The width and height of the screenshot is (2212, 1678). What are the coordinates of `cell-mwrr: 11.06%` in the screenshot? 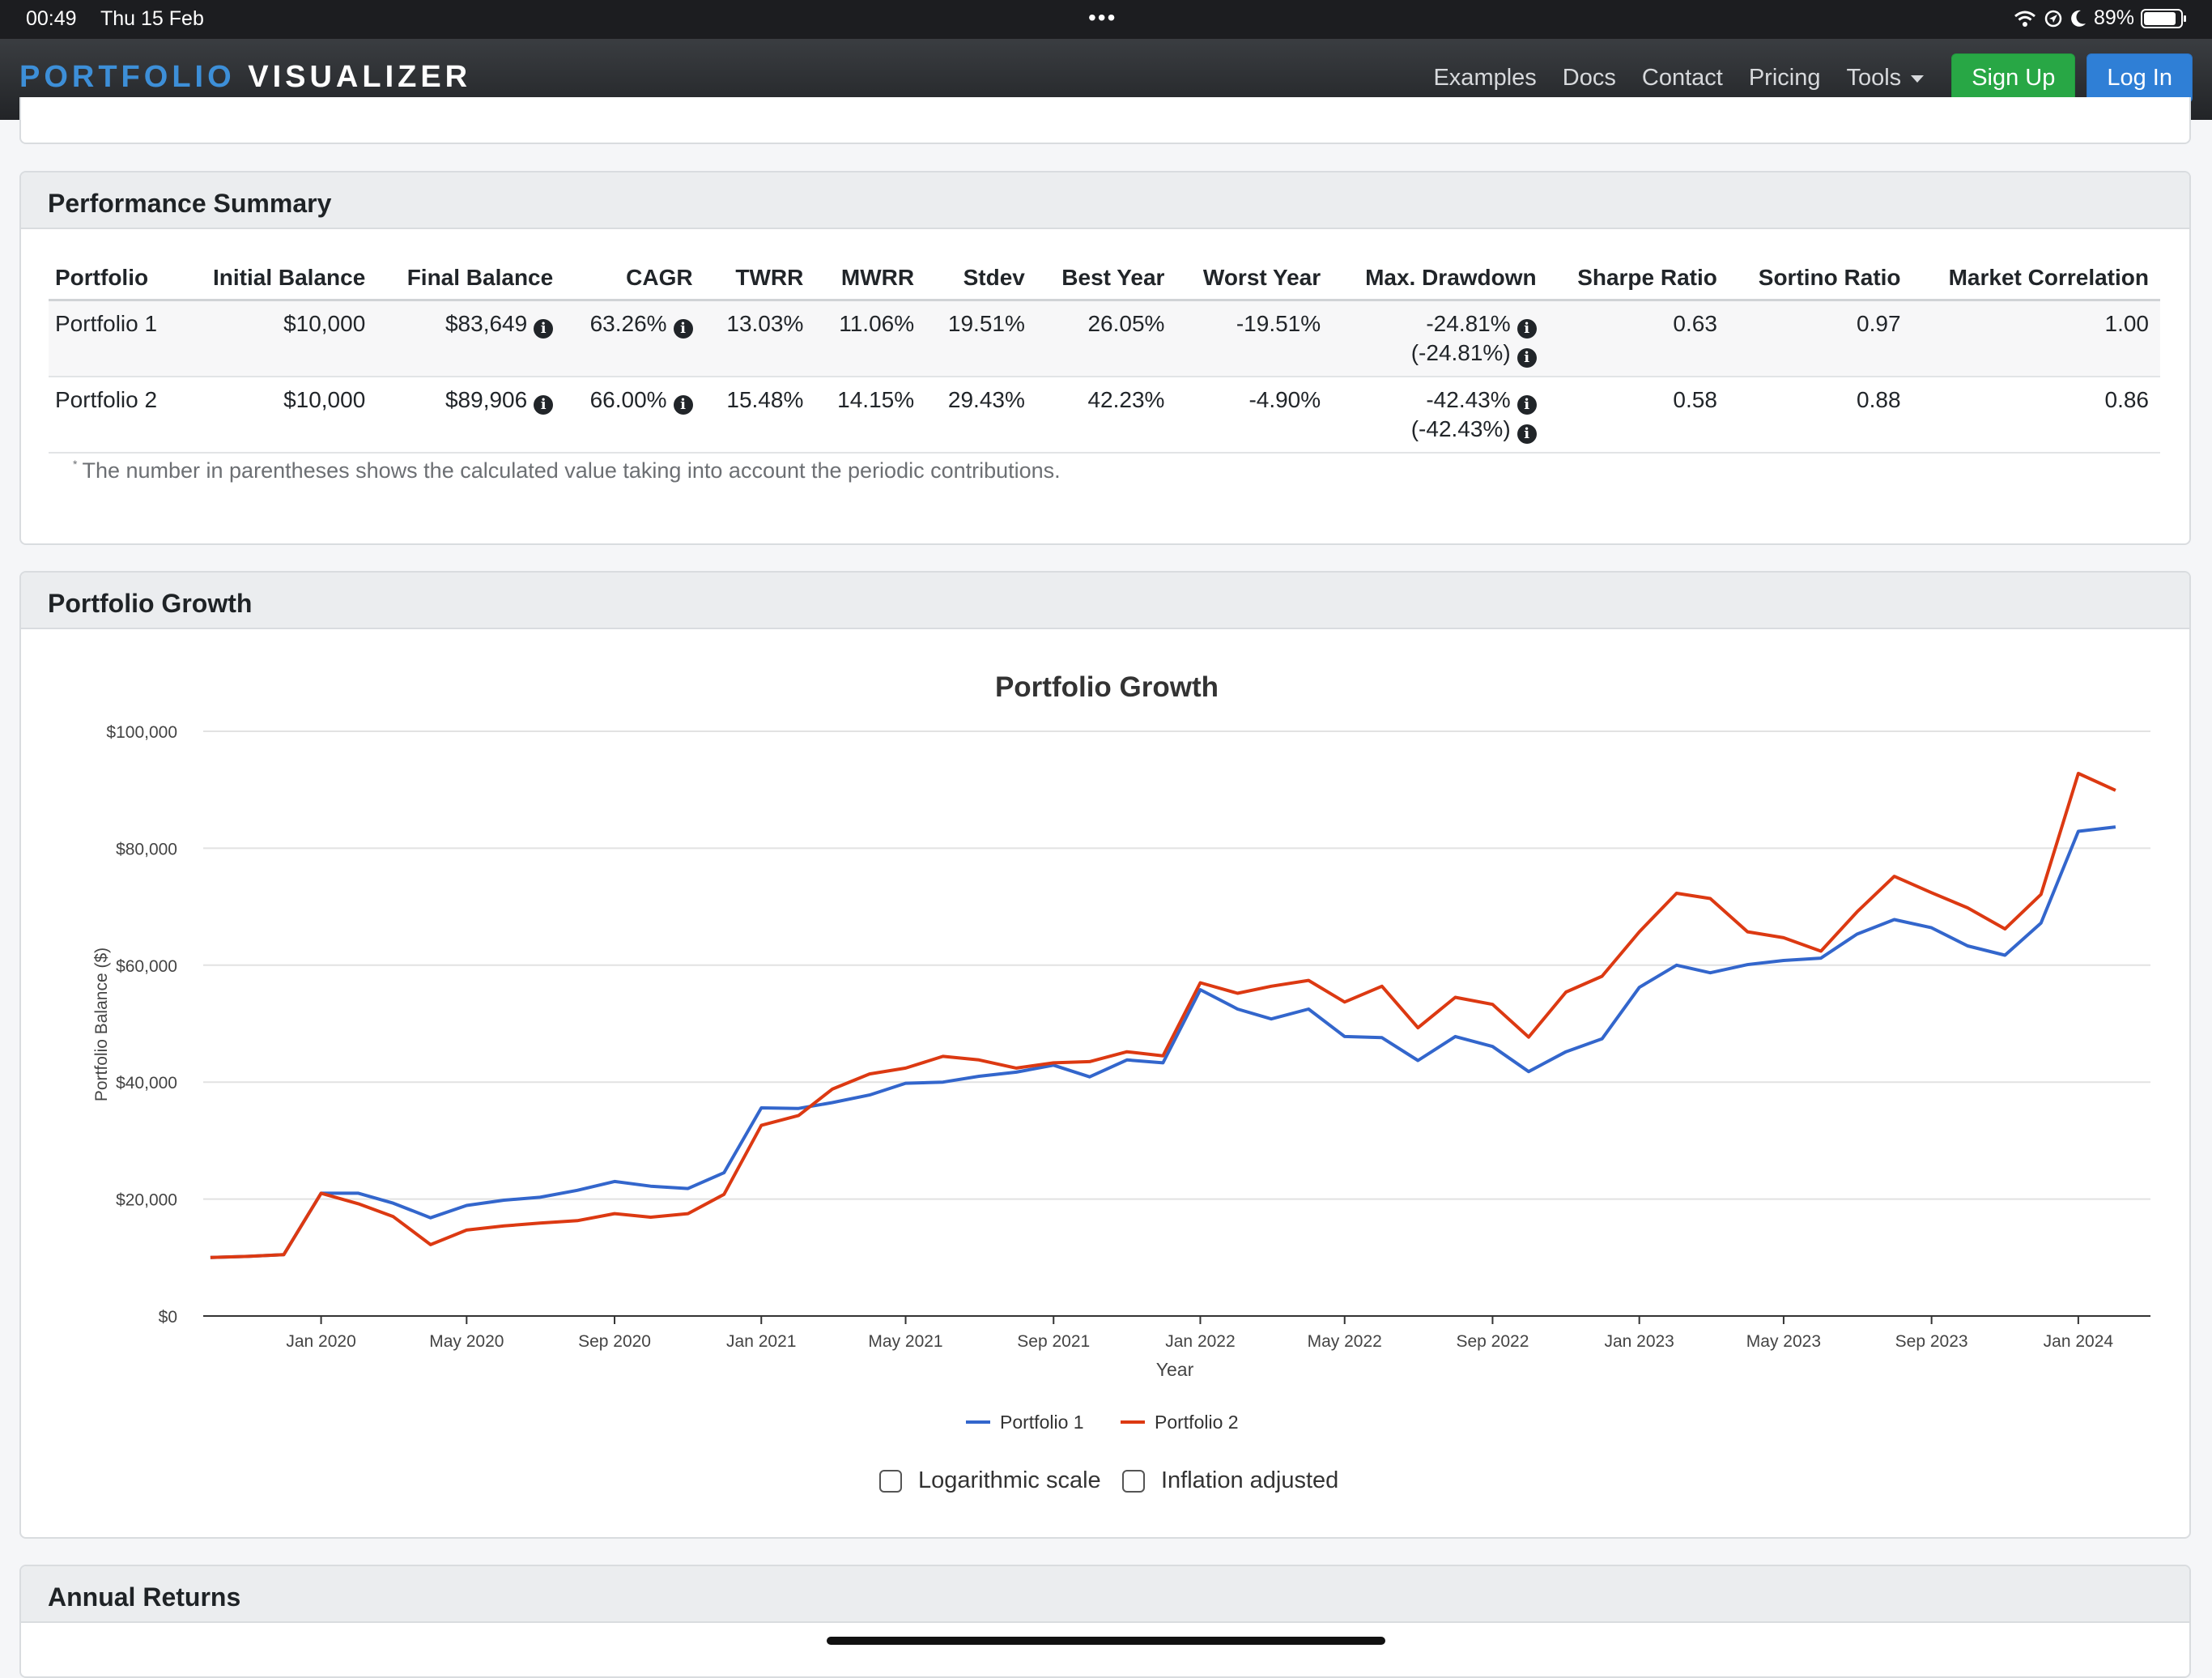 It's located at (870, 338).